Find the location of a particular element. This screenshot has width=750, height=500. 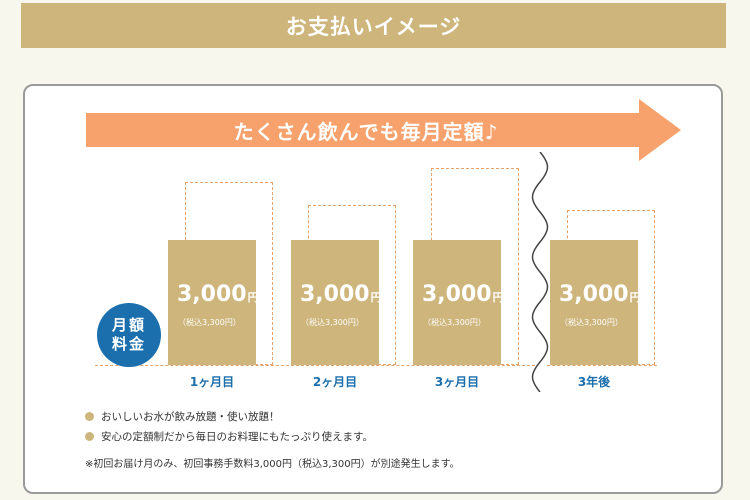

baseline is located at coordinates (315, 365).